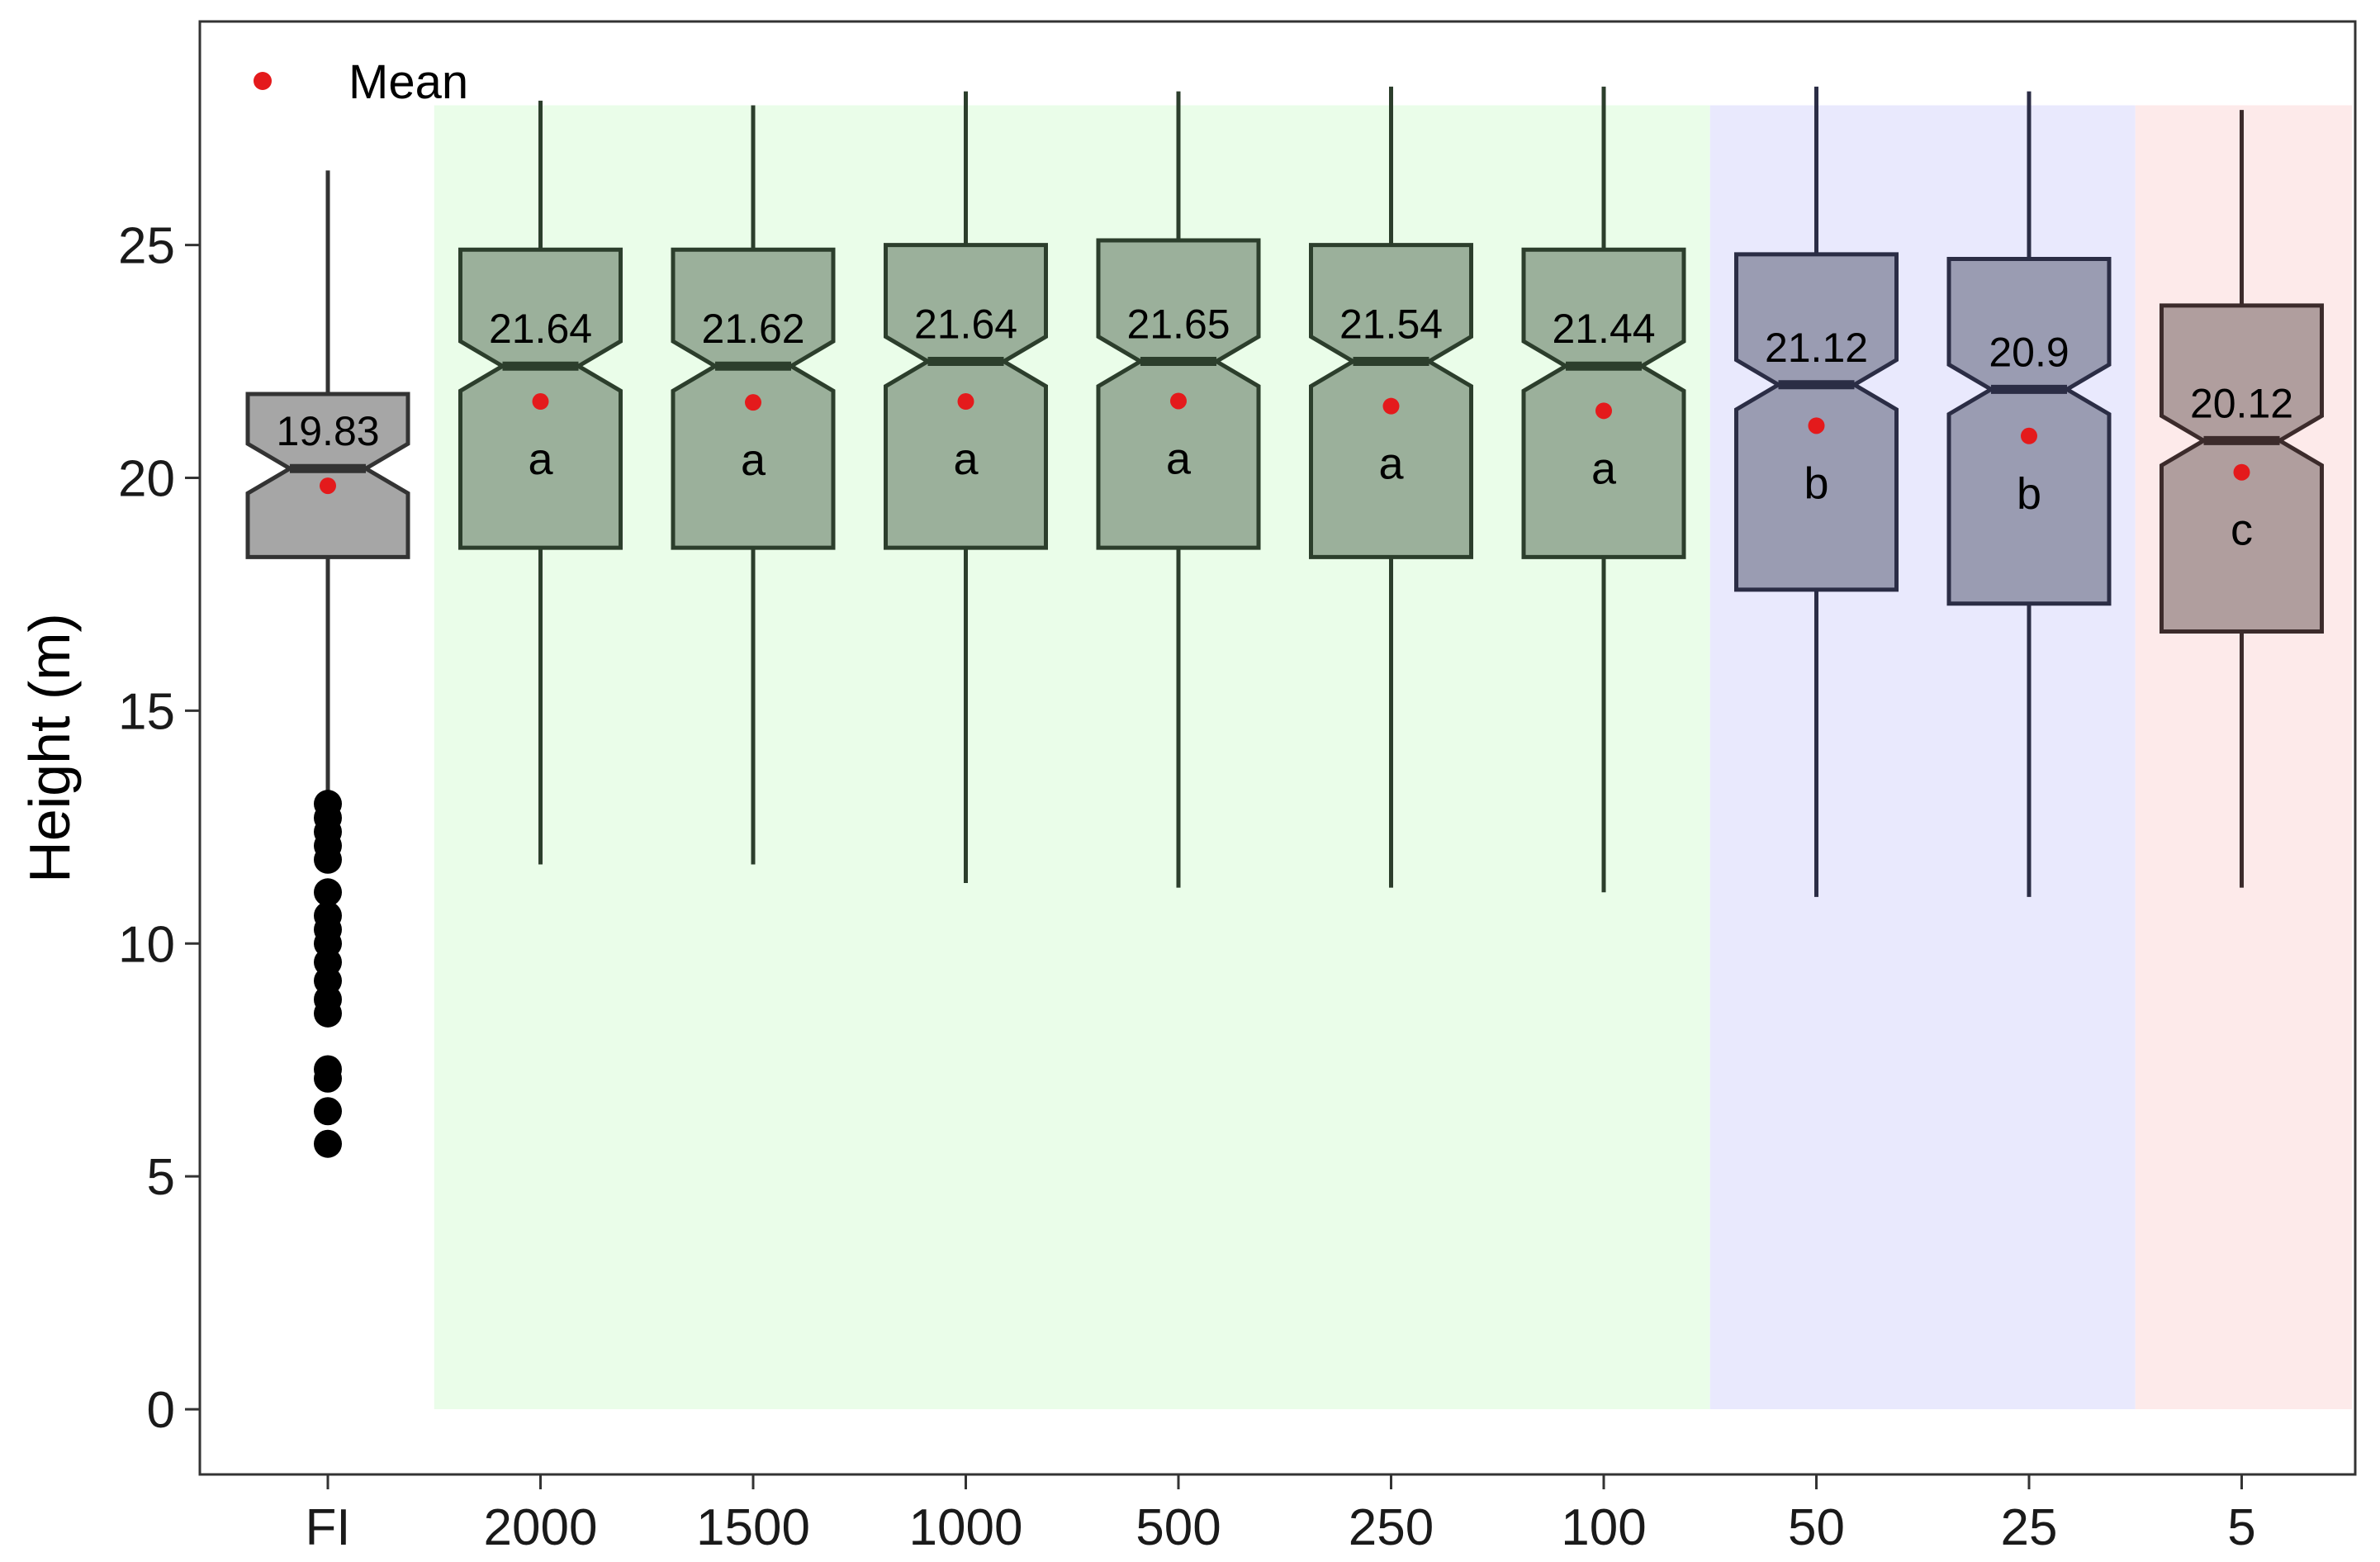 The image size is (2380, 1562). Describe the element at coordinates (541, 1527) in the screenshot. I see `x-tick-label: 2000` at that location.